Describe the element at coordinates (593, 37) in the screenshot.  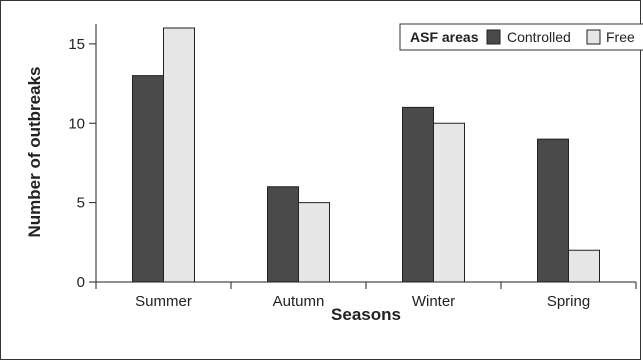
I see `legend-swatch-free` at that location.